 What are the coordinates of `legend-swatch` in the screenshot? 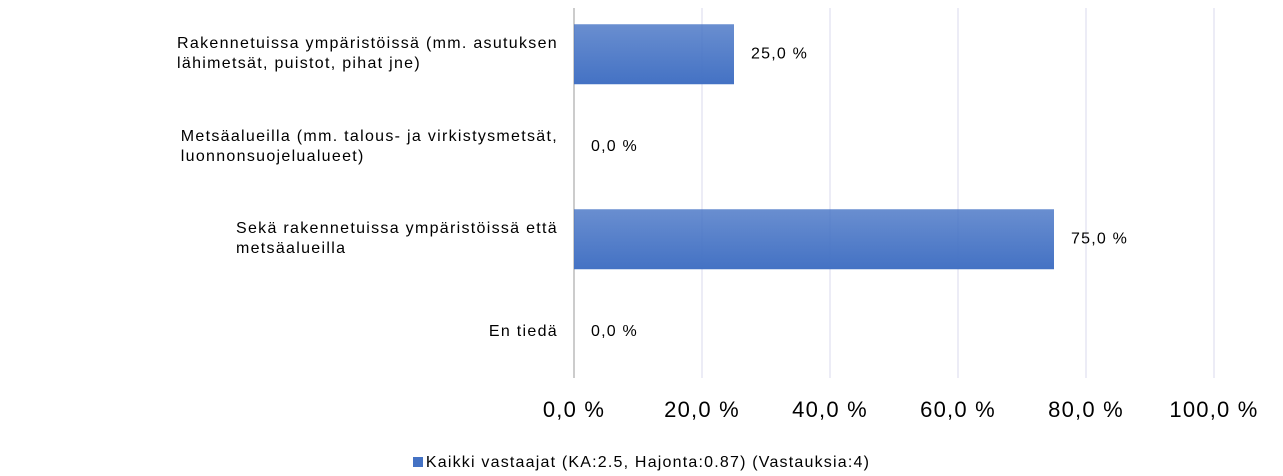 It's located at (417, 462).